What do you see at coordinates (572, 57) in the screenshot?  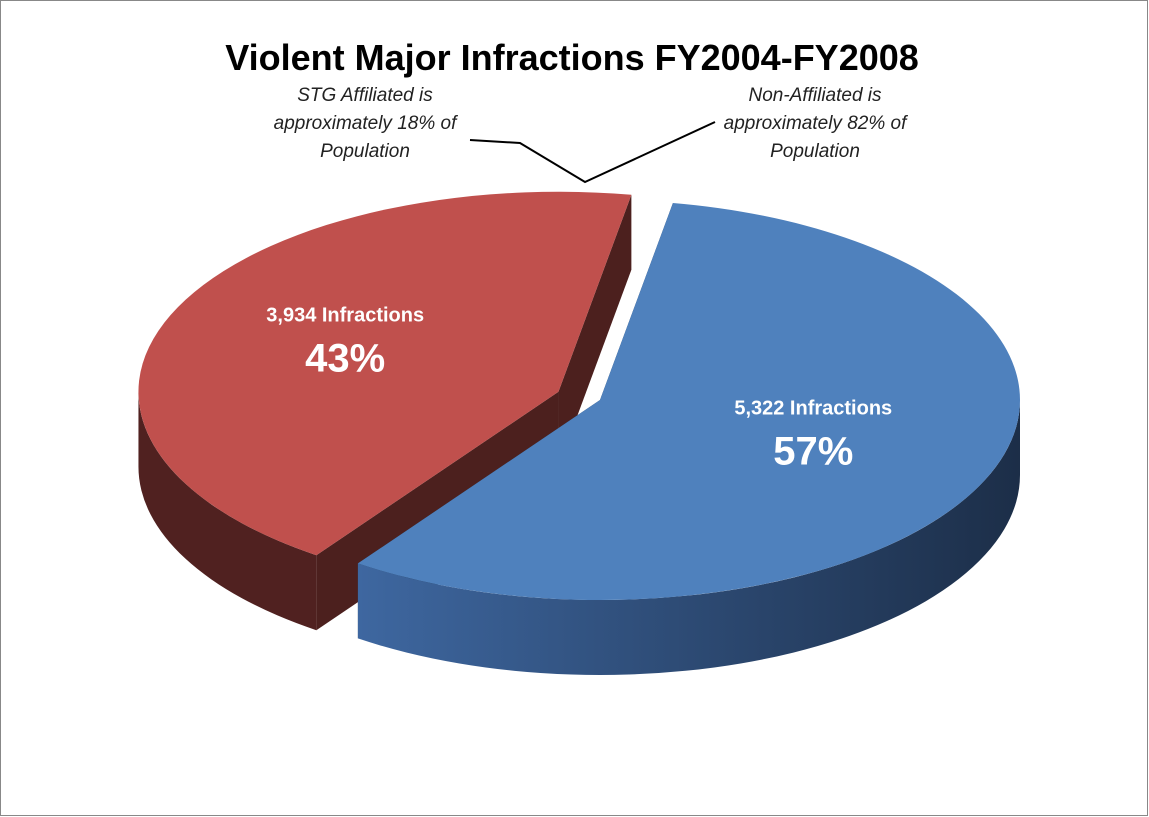 I see `chart-title: Violent Major Infractions FY2004-FY2008` at bounding box center [572, 57].